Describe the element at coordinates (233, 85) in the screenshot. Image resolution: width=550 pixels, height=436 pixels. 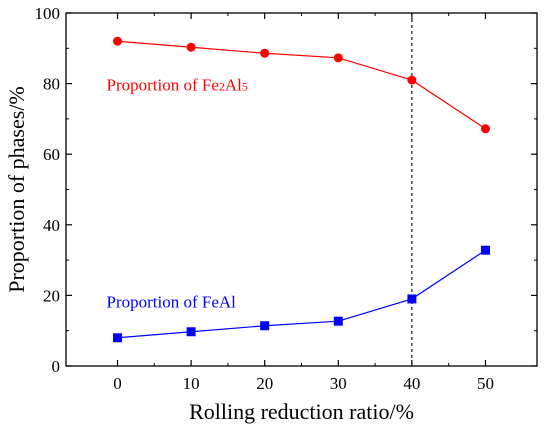
I see `series-label-part: Al` at that location.